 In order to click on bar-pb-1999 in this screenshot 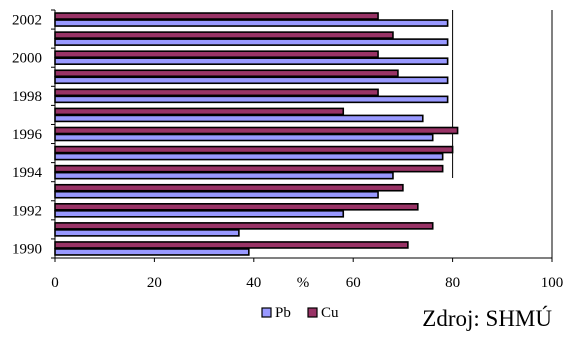, I will do `click(251, 80)`.